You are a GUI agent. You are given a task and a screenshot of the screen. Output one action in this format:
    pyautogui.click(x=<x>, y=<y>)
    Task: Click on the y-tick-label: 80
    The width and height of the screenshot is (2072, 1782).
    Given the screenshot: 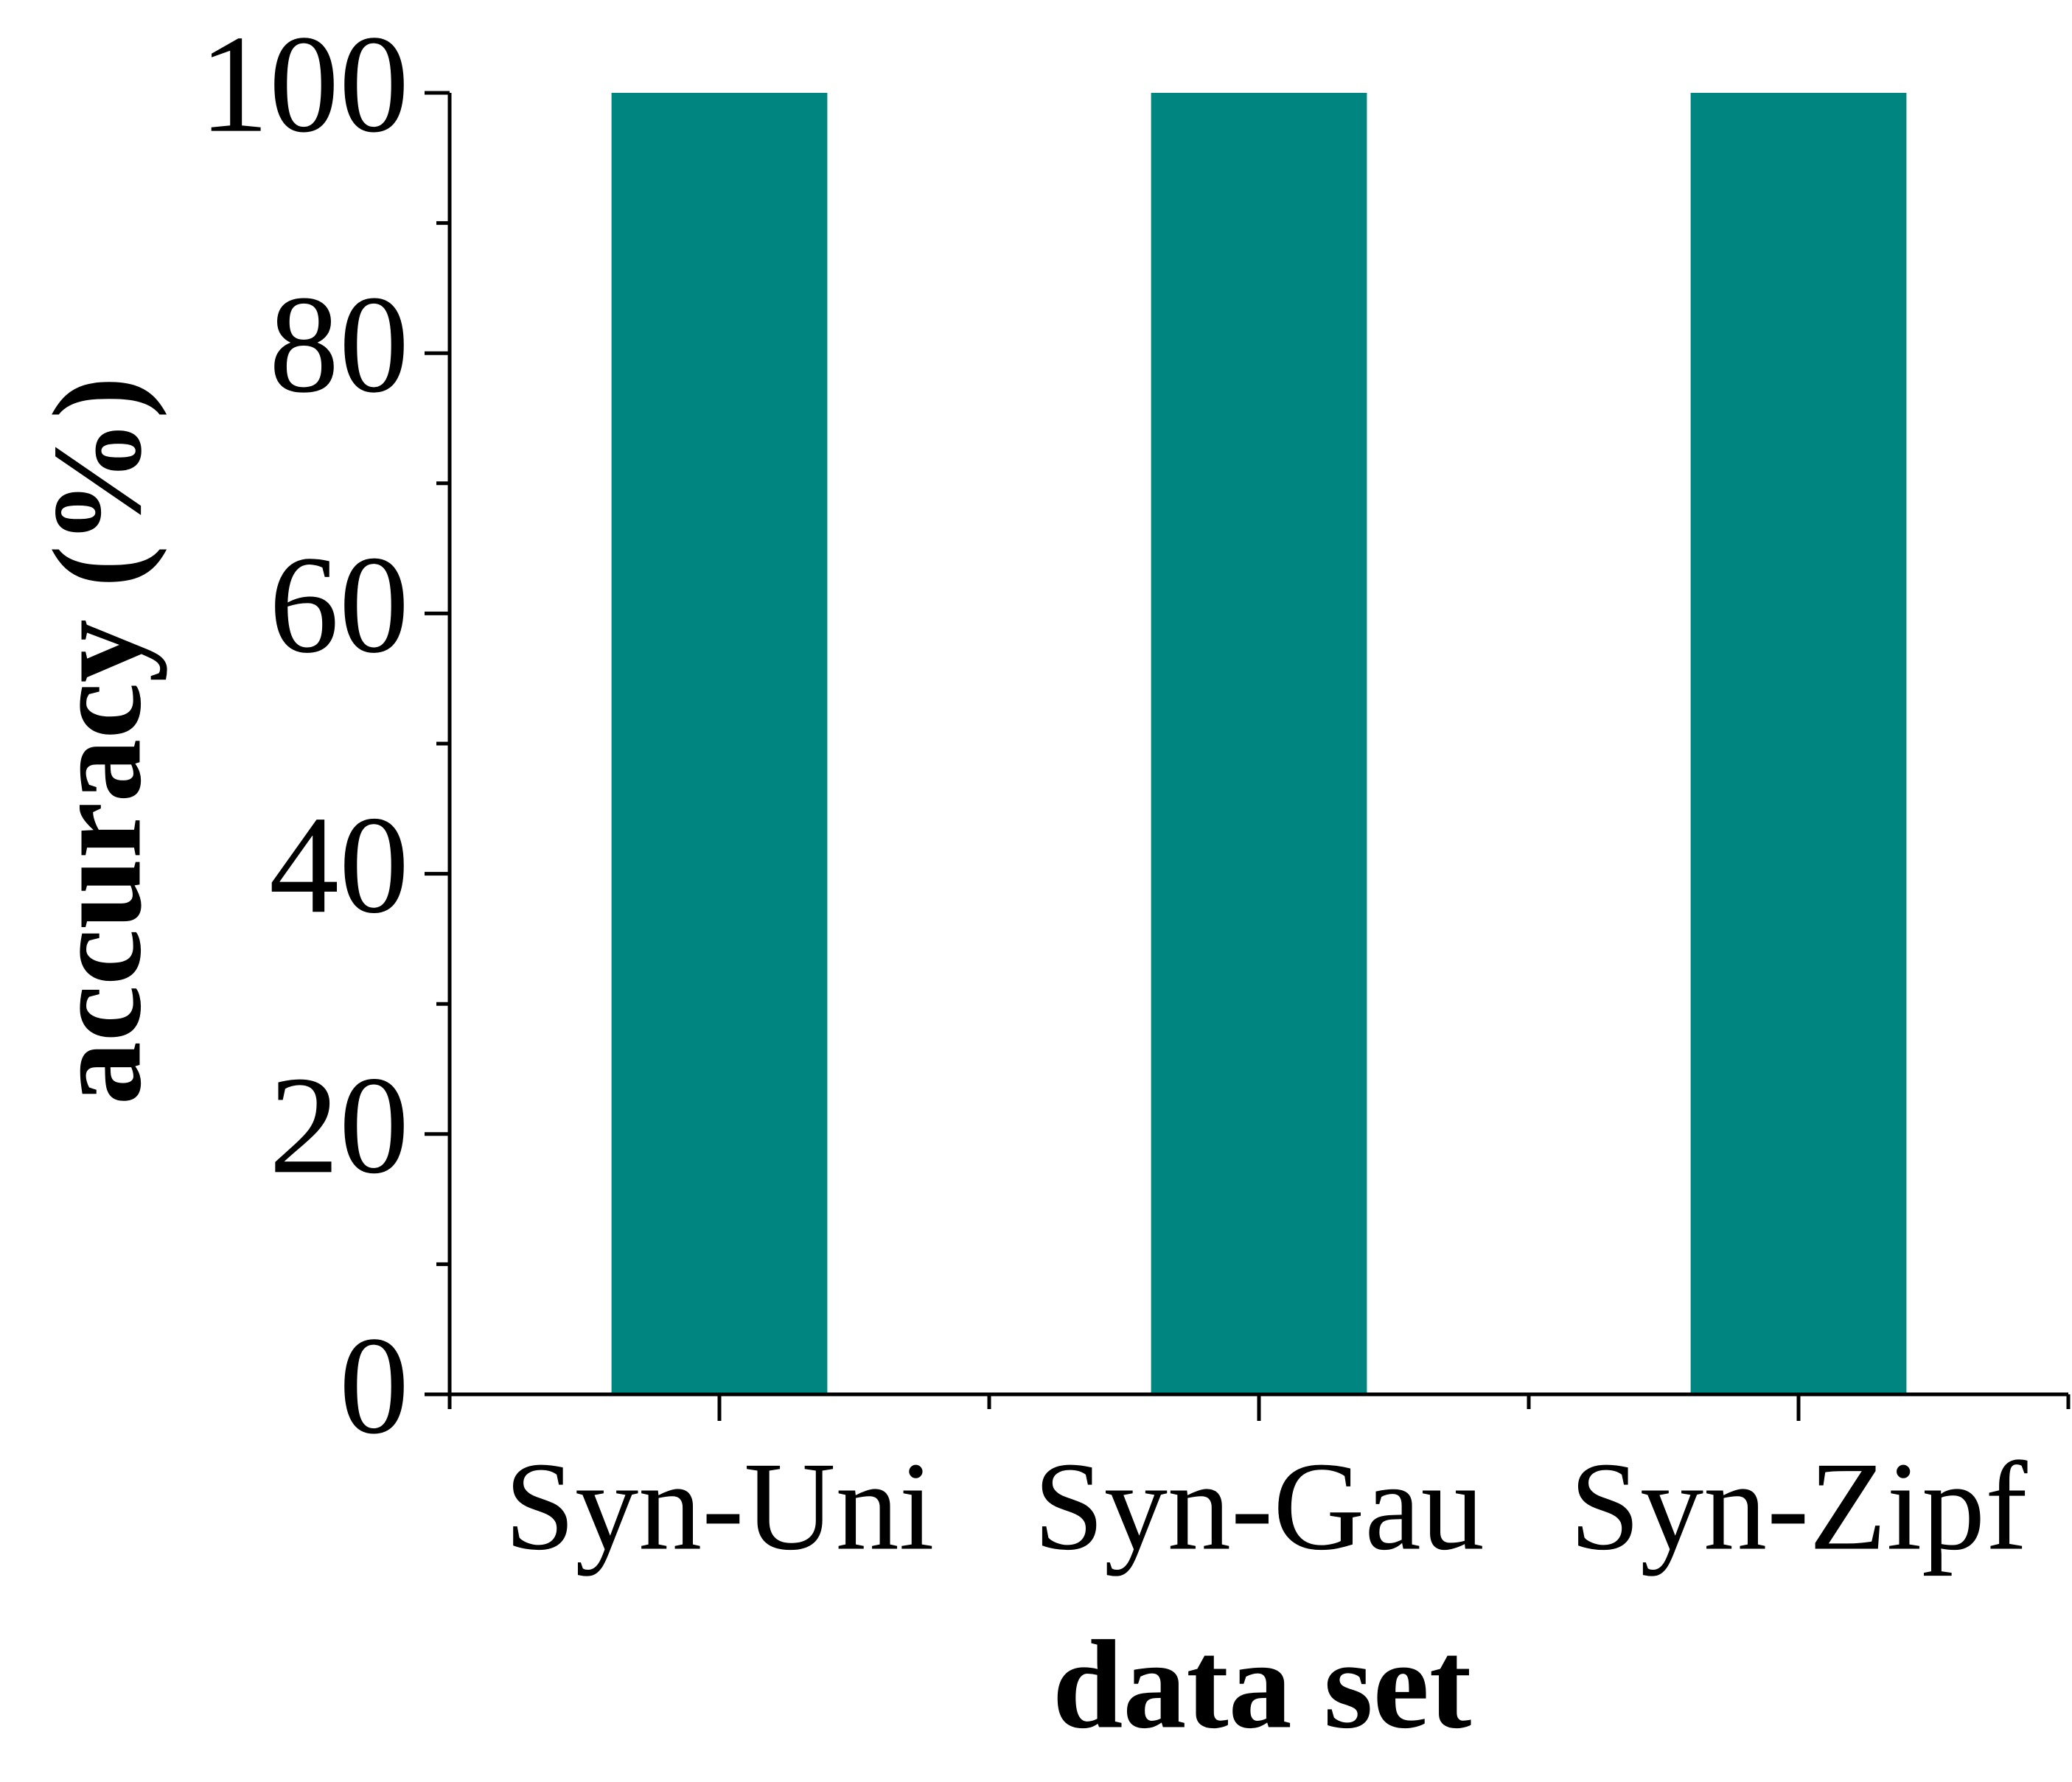 What is the action you would take?
    pyautogui.click(x=339, y=345)
    